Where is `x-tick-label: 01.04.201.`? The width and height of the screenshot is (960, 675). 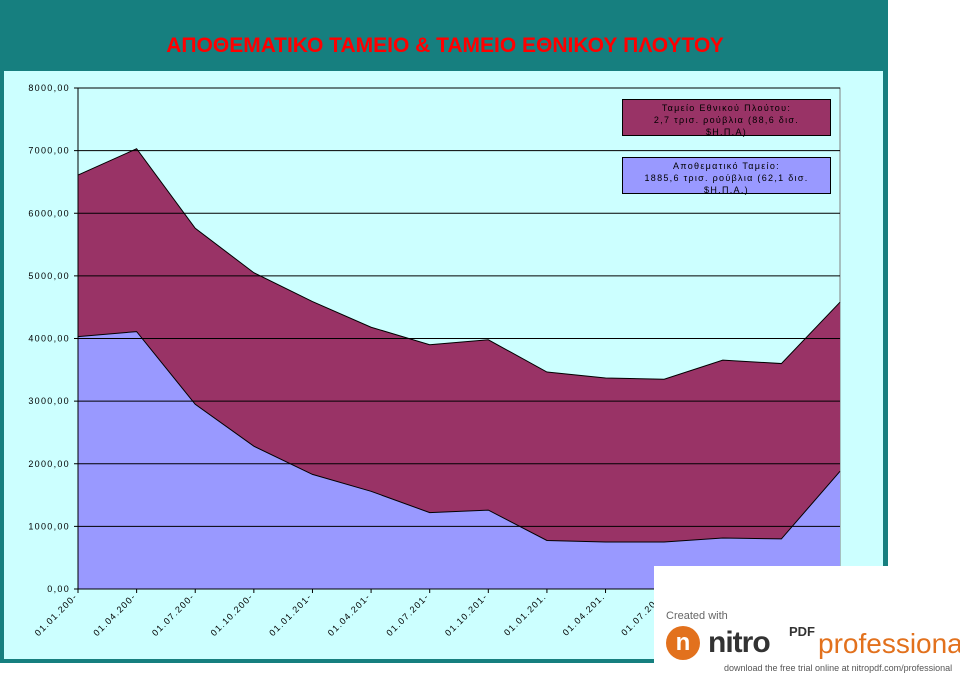
x-tick-label: 01.04.201. is located at coordinates (584, 614).